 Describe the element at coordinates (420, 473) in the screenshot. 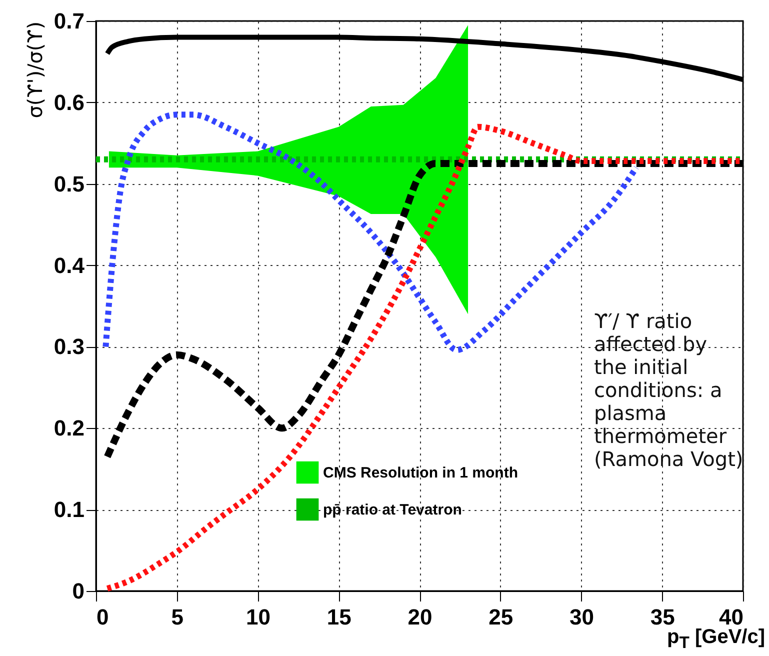

I see `legend-label: CMS Resolution in 1 month` at that location.